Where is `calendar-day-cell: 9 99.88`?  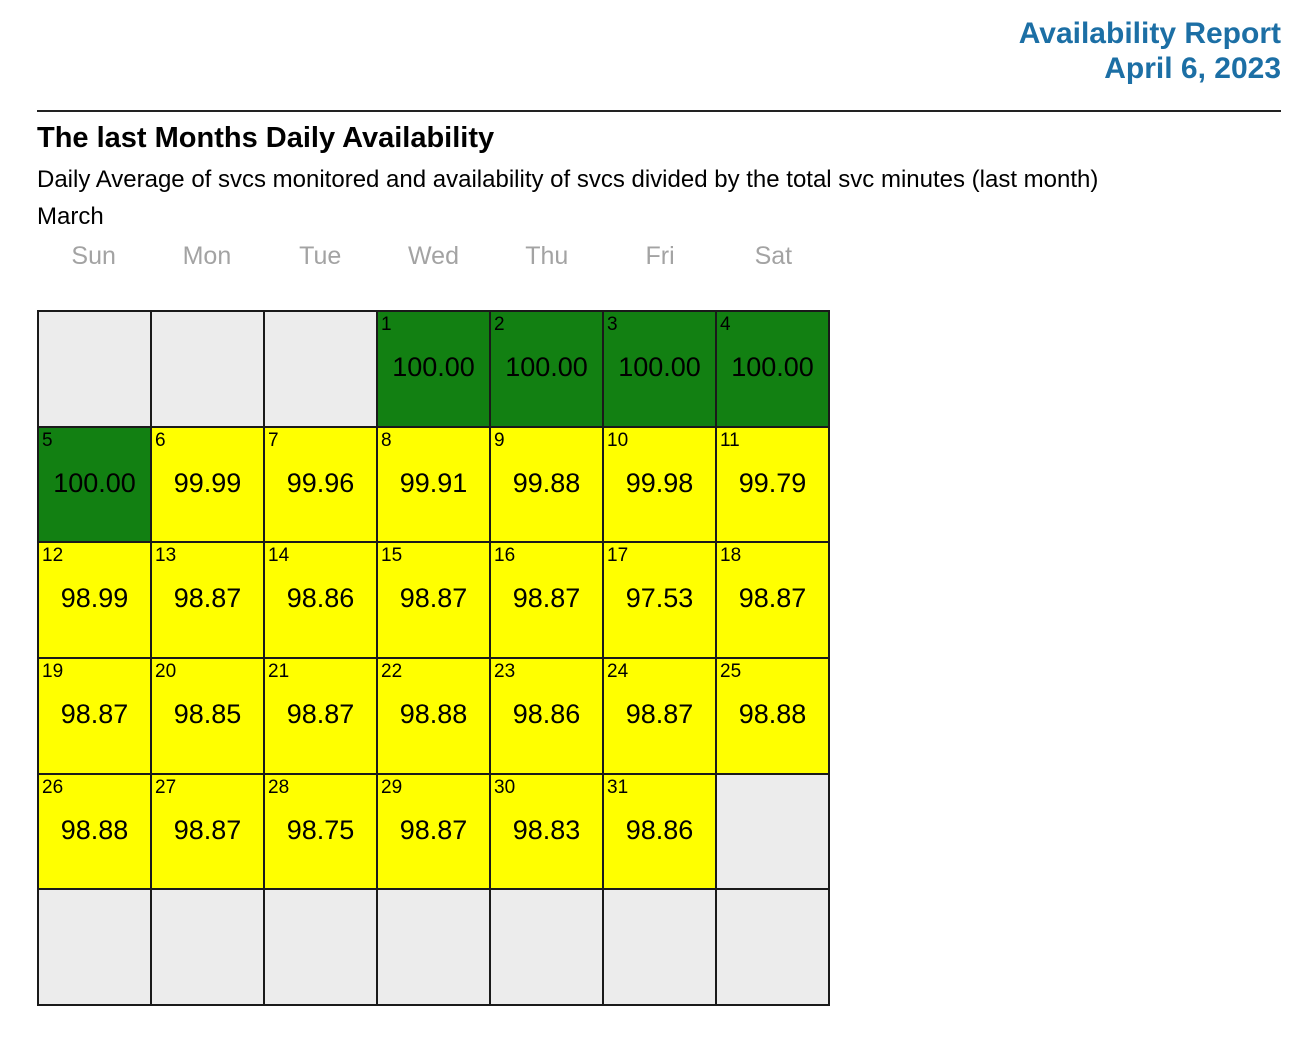
calendar-day-cell: 9 99.88 is located at coordinates (546, 484).